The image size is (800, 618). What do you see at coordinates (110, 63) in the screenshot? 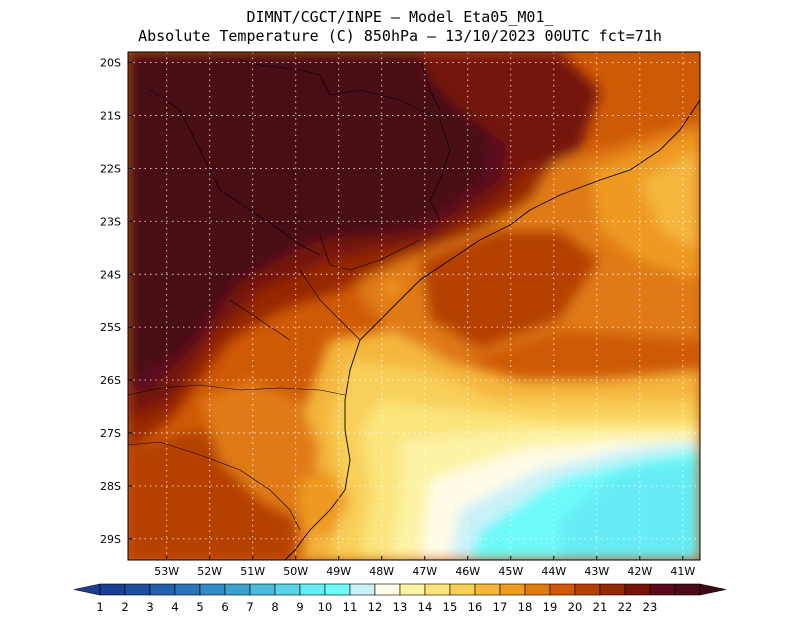
I see `lat-label: 20S` at bounding box center [110, 63].